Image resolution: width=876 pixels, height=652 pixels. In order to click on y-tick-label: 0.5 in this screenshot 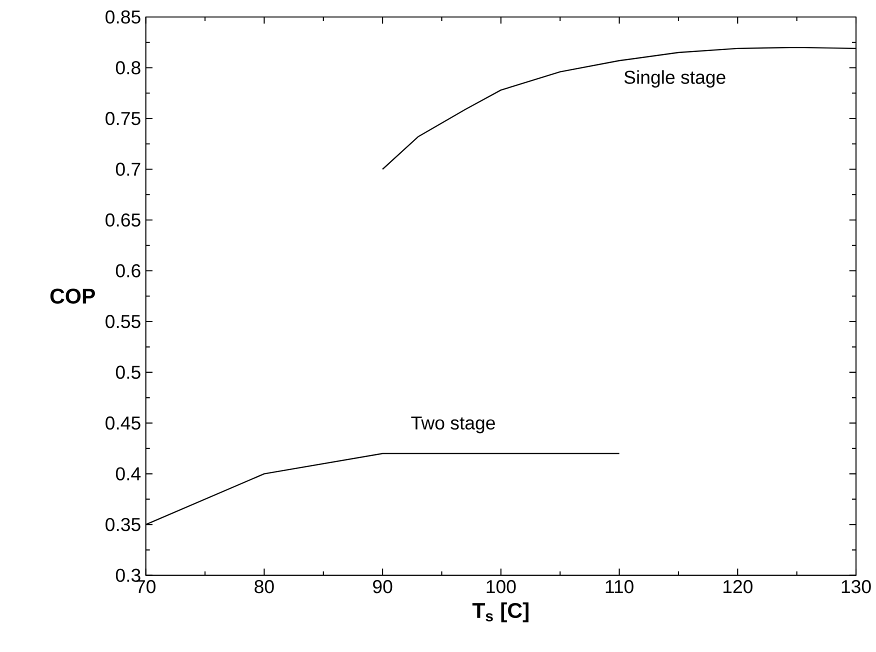, I will do `click(128, 372)`.